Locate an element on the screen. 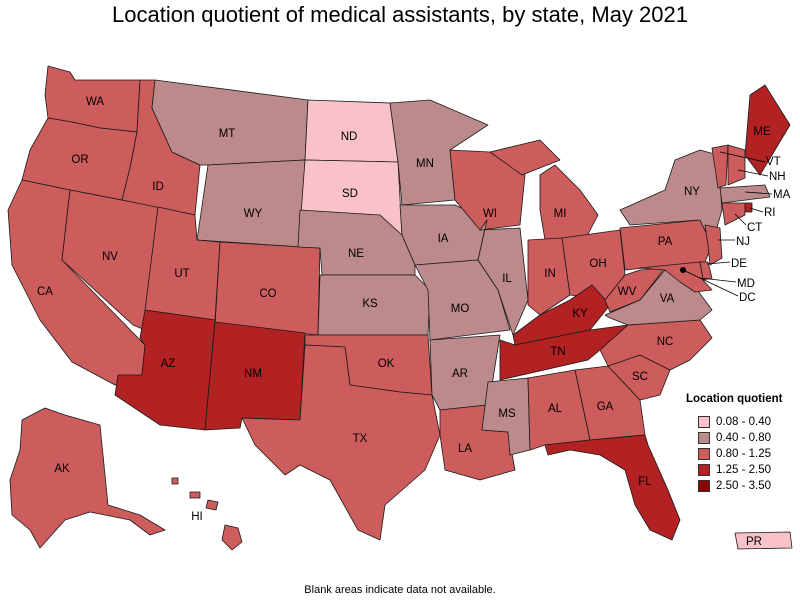 This screenshot has height=600, width=800. svg-text: DE is located at coordinates (739, 264).